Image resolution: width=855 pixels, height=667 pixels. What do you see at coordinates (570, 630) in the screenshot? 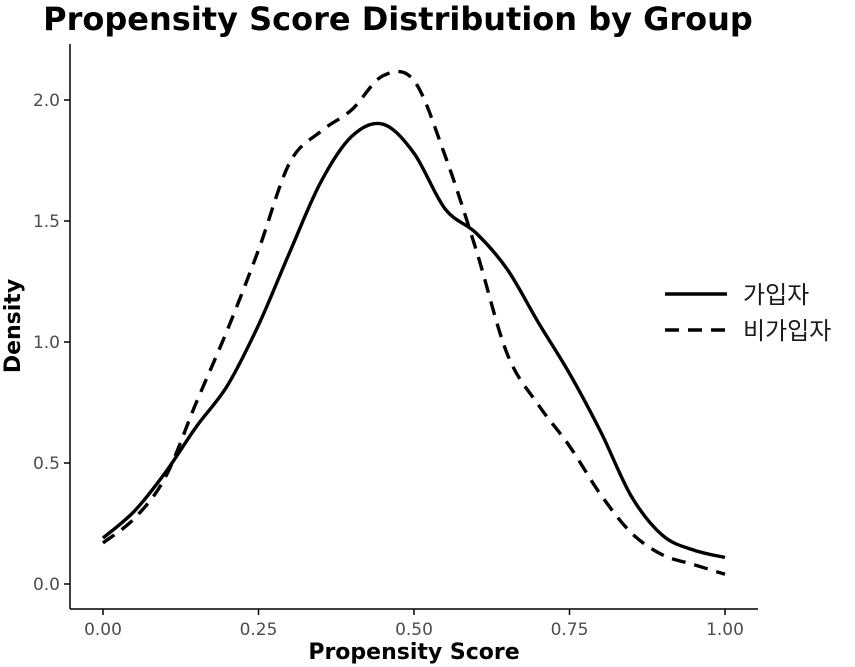
I see `x-tick-label: 0.75` at bounding box center [570, 630].